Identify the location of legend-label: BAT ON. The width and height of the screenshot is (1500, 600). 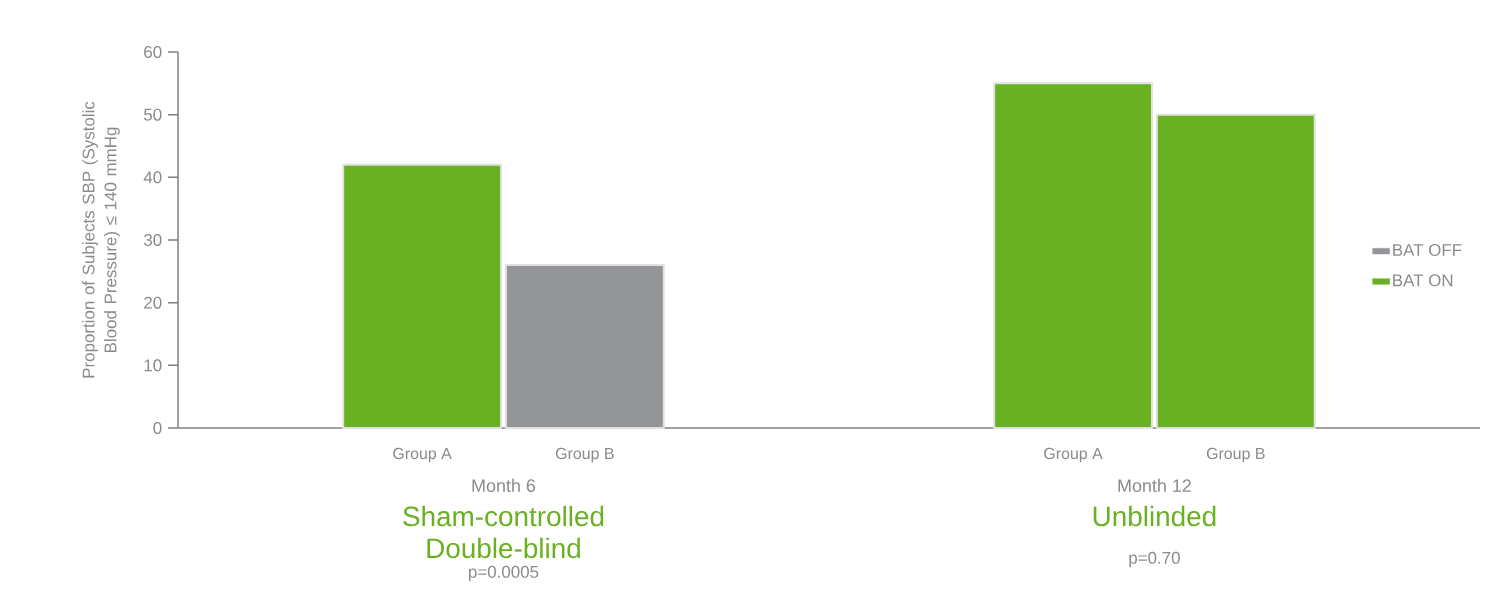
(1423, 280).